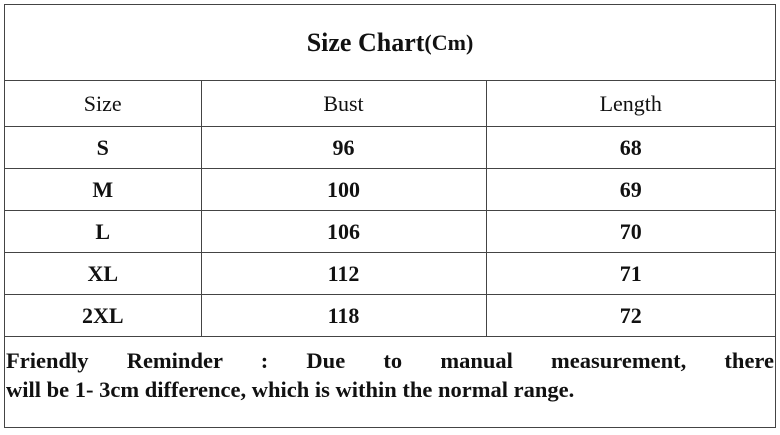 Image resolution: width=780 pixels, height=435 pixels. What do you see at coordinates (630, 231) in the screenshot?
I see `cell-length: 70` at bounding box center [630, 231].